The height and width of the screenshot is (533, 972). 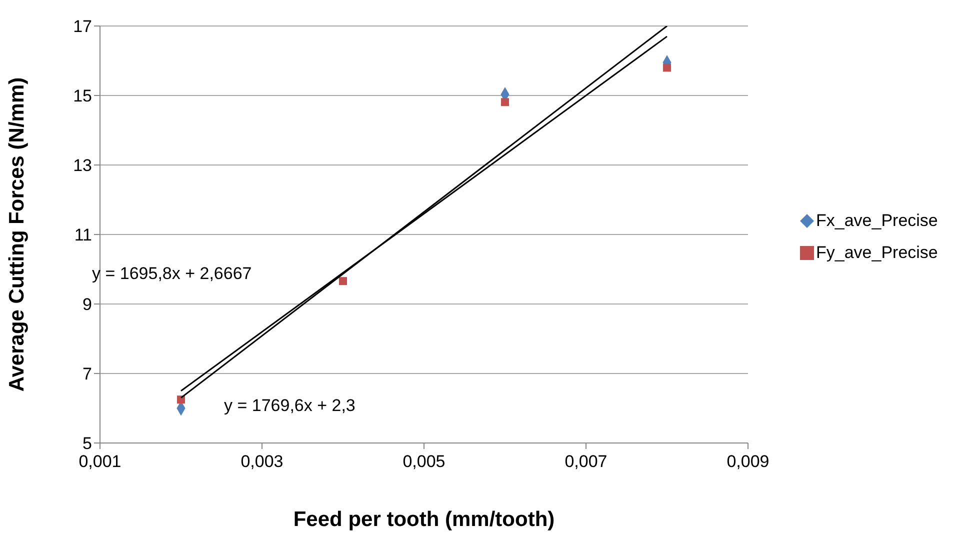 What do you see at coordinates (16, 234) in the screenshot?
I see `y-axis-title: Average Cutting Forces (N/mm)` at bounding box center [16, 234].